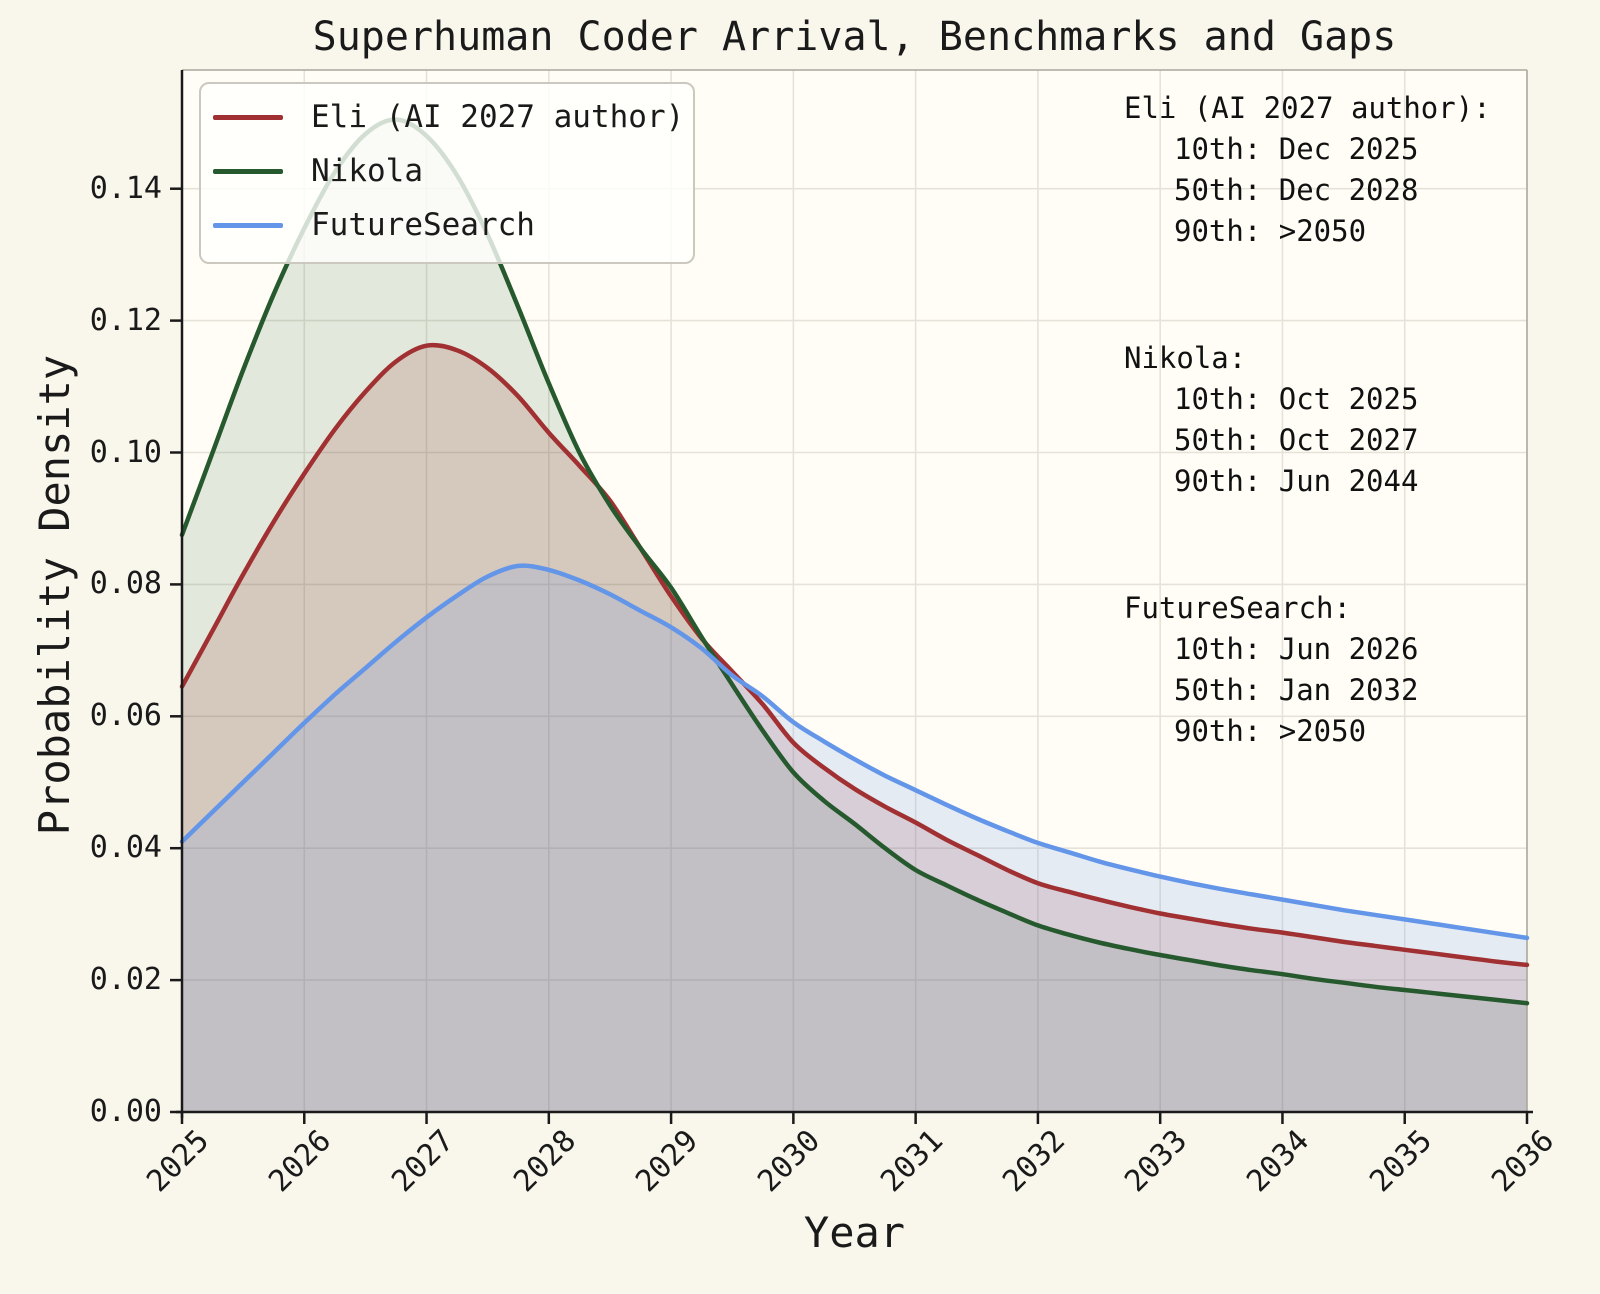  I want to click on legend-item-nikola: Nikola, so click(447, 171).